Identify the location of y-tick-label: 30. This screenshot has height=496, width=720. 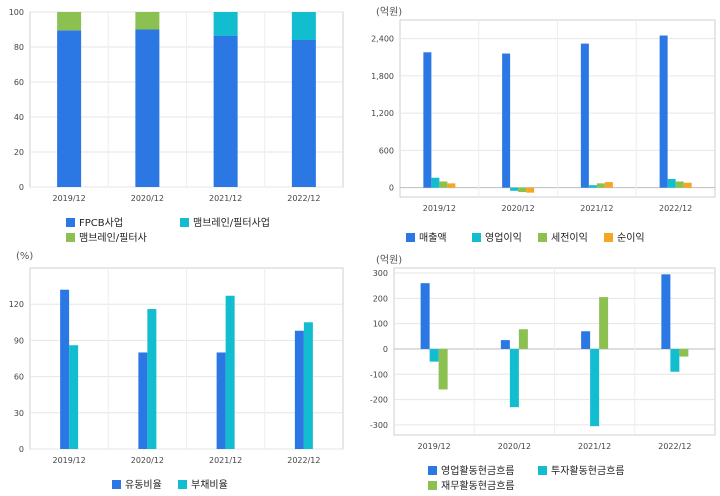
(19, 413).